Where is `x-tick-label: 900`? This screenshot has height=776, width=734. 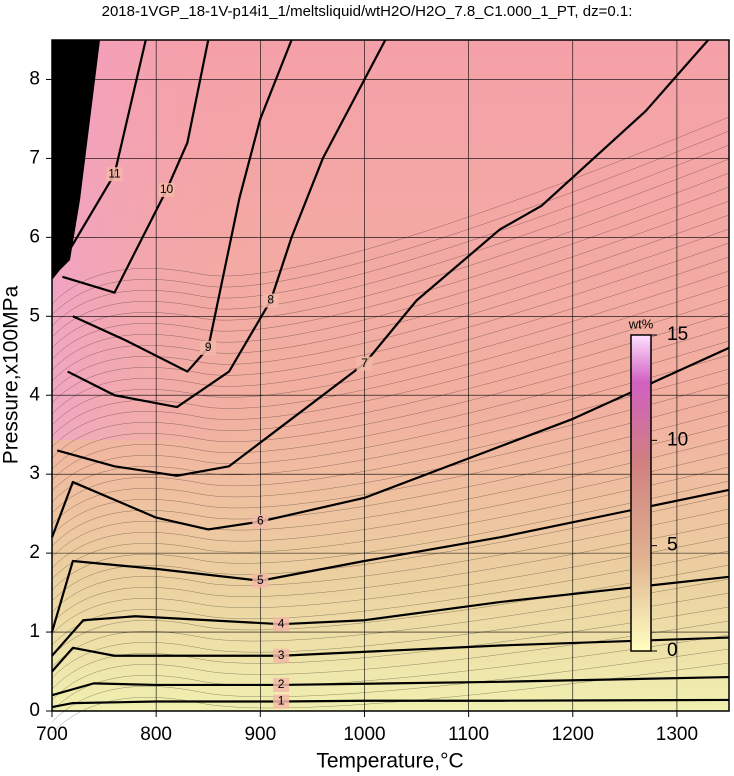 x-tick-label: 900 is located at coordinates (260, 734).